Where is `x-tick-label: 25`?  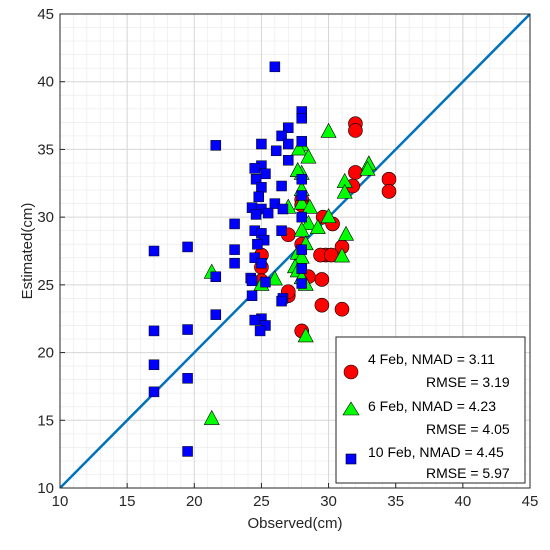 x-tick-label: 25 is located at coordinates (261, 501).